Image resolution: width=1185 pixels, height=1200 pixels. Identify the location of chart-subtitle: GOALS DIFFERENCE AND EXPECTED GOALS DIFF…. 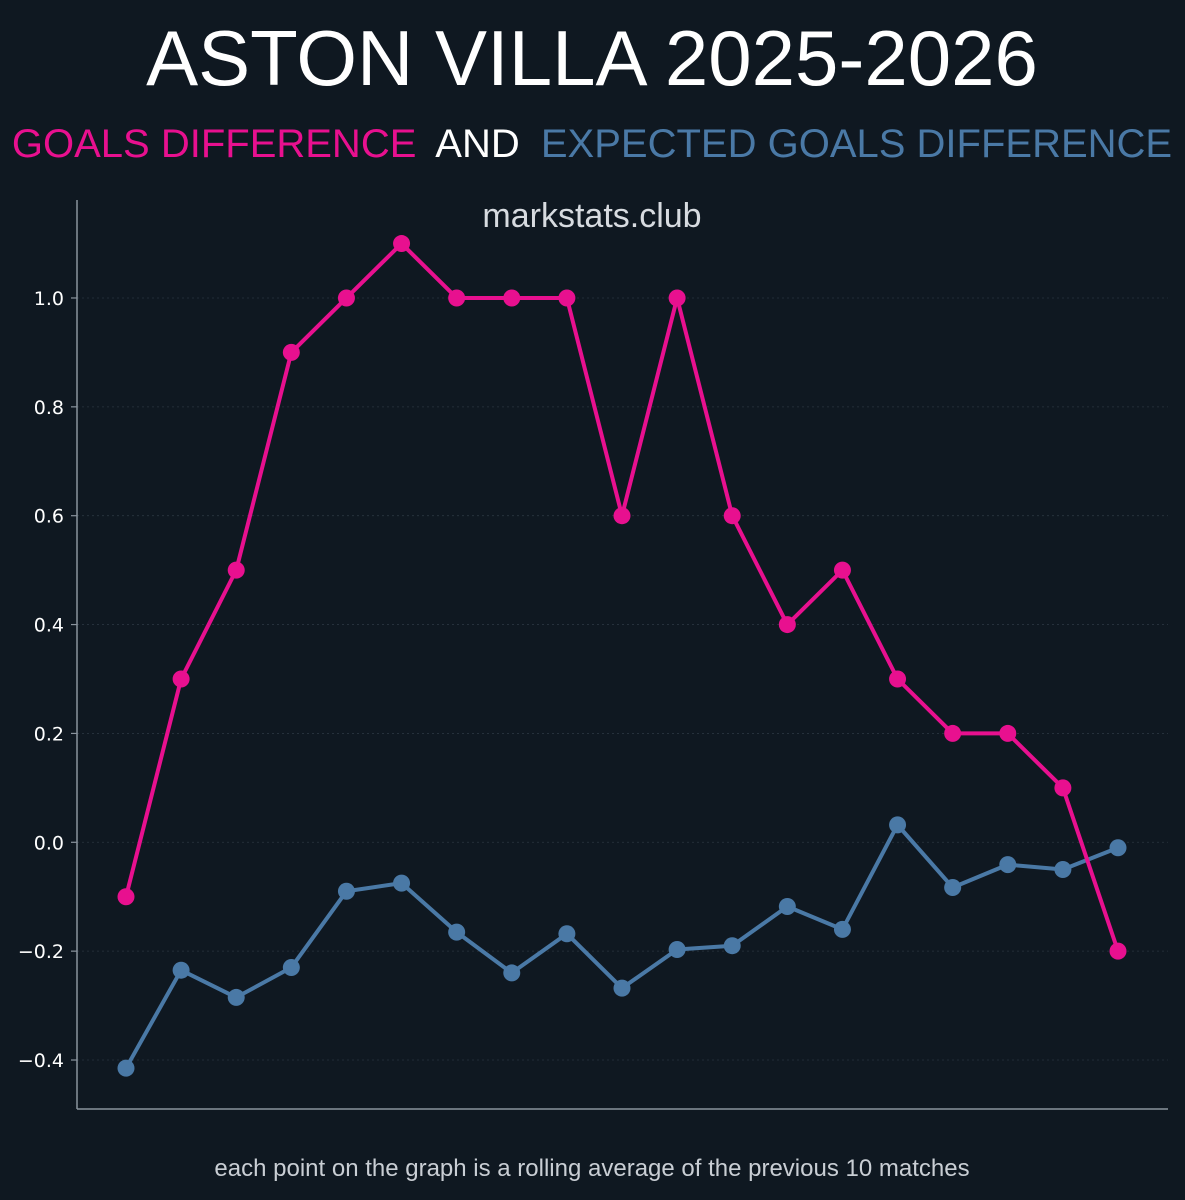
(592, 144).